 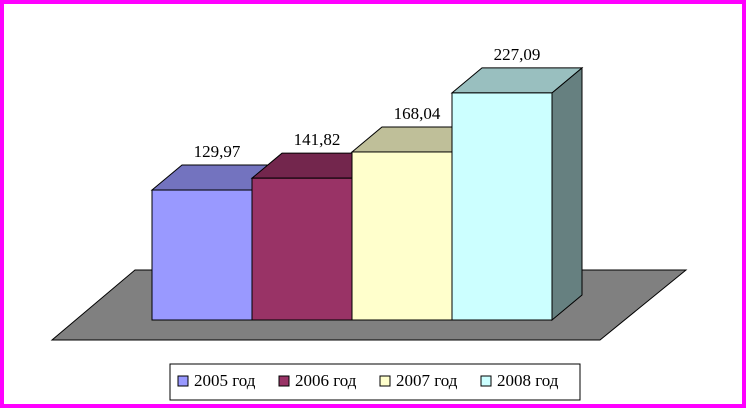 I want to click on data-label: 168,04, so click(x=417, y=113).